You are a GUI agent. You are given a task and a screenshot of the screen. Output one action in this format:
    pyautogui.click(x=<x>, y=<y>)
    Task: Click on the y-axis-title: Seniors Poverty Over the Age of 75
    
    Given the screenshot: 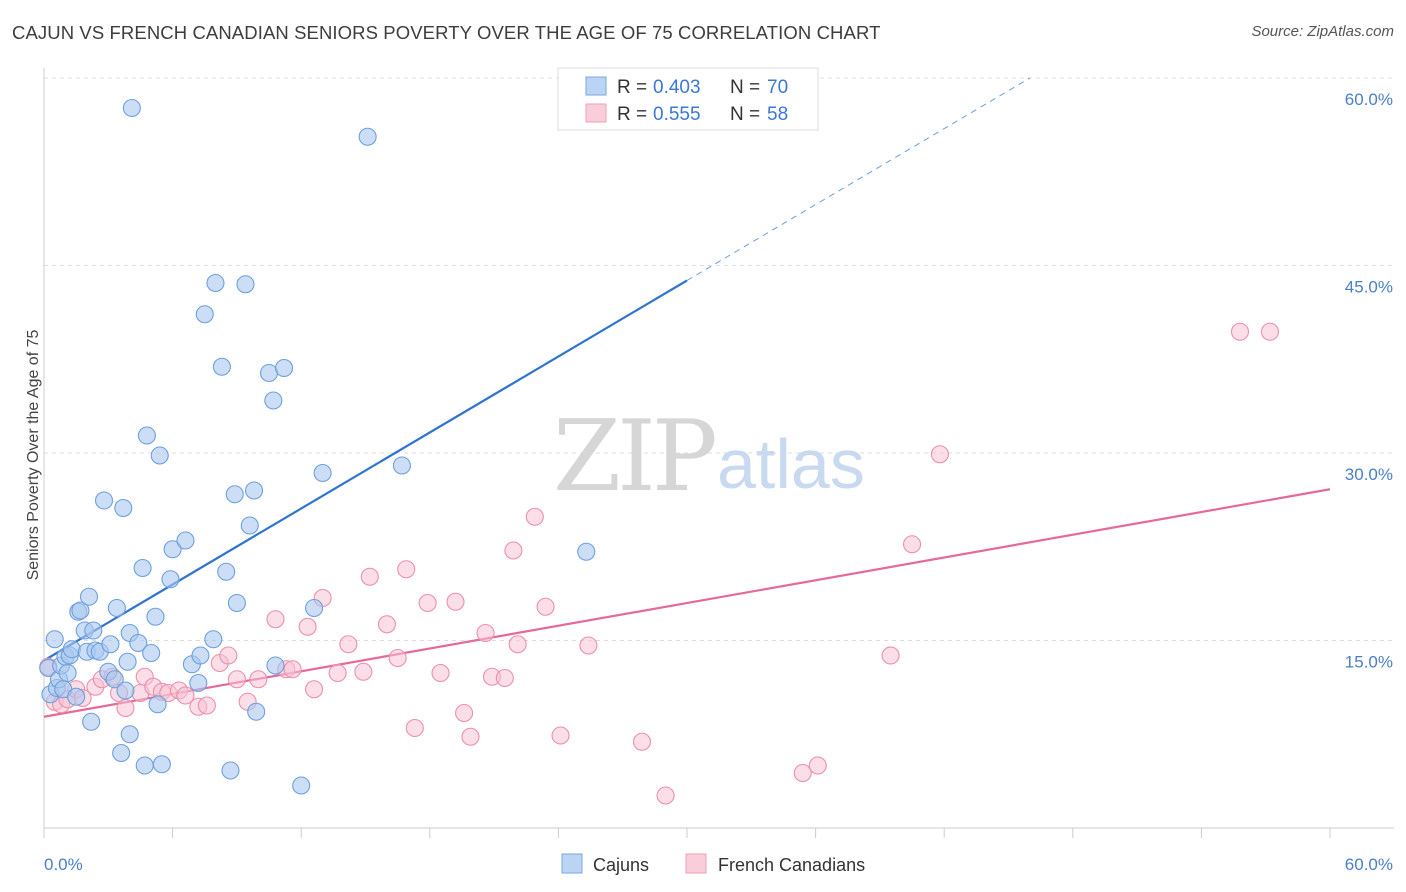 What is the action you would take?
    pyautogui.click(x=33, y=455)
    